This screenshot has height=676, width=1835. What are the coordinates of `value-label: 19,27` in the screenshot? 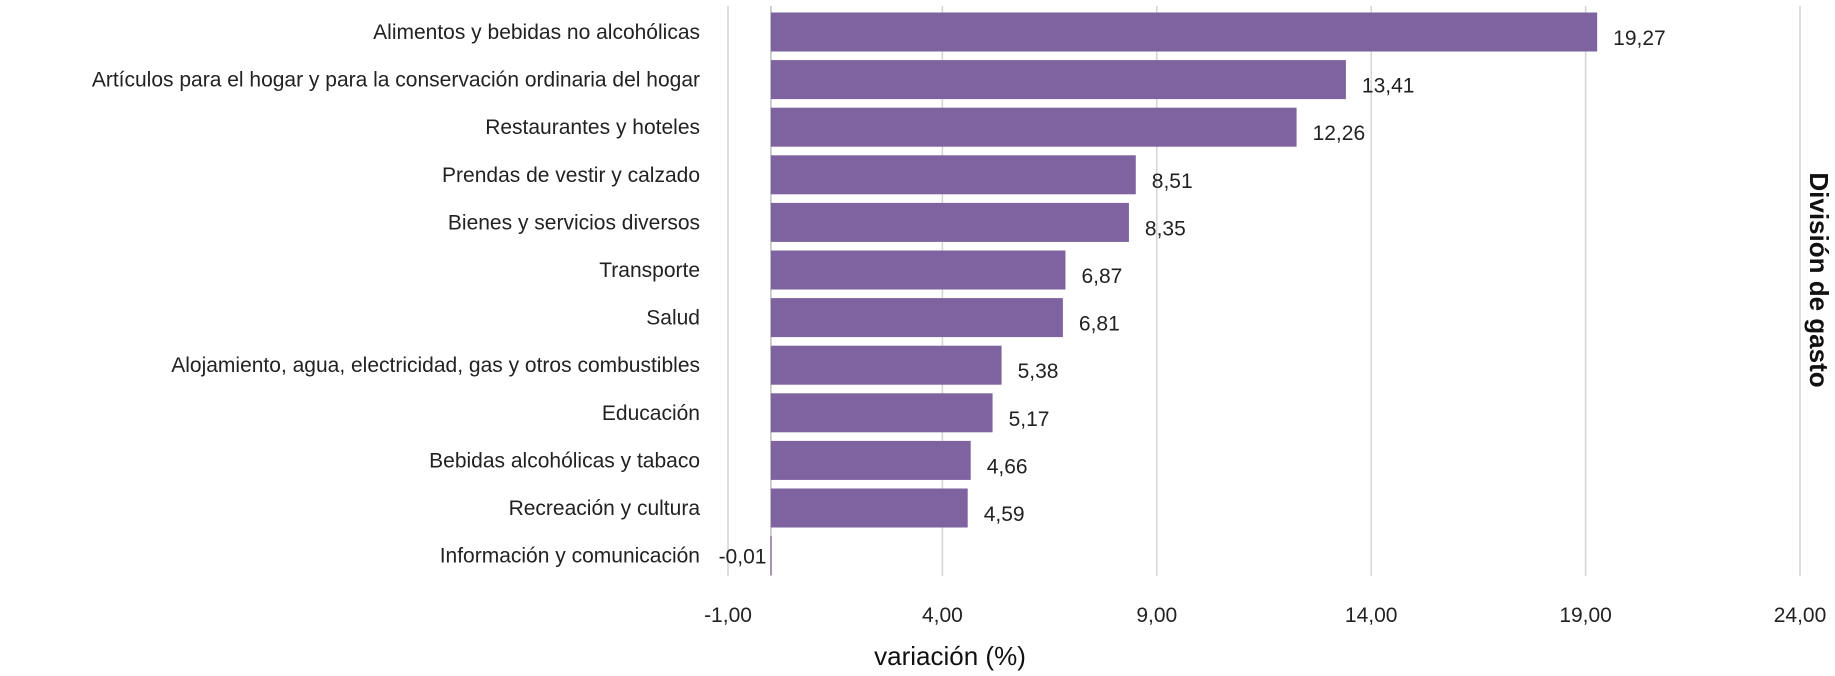 It's located at (1639, 38).